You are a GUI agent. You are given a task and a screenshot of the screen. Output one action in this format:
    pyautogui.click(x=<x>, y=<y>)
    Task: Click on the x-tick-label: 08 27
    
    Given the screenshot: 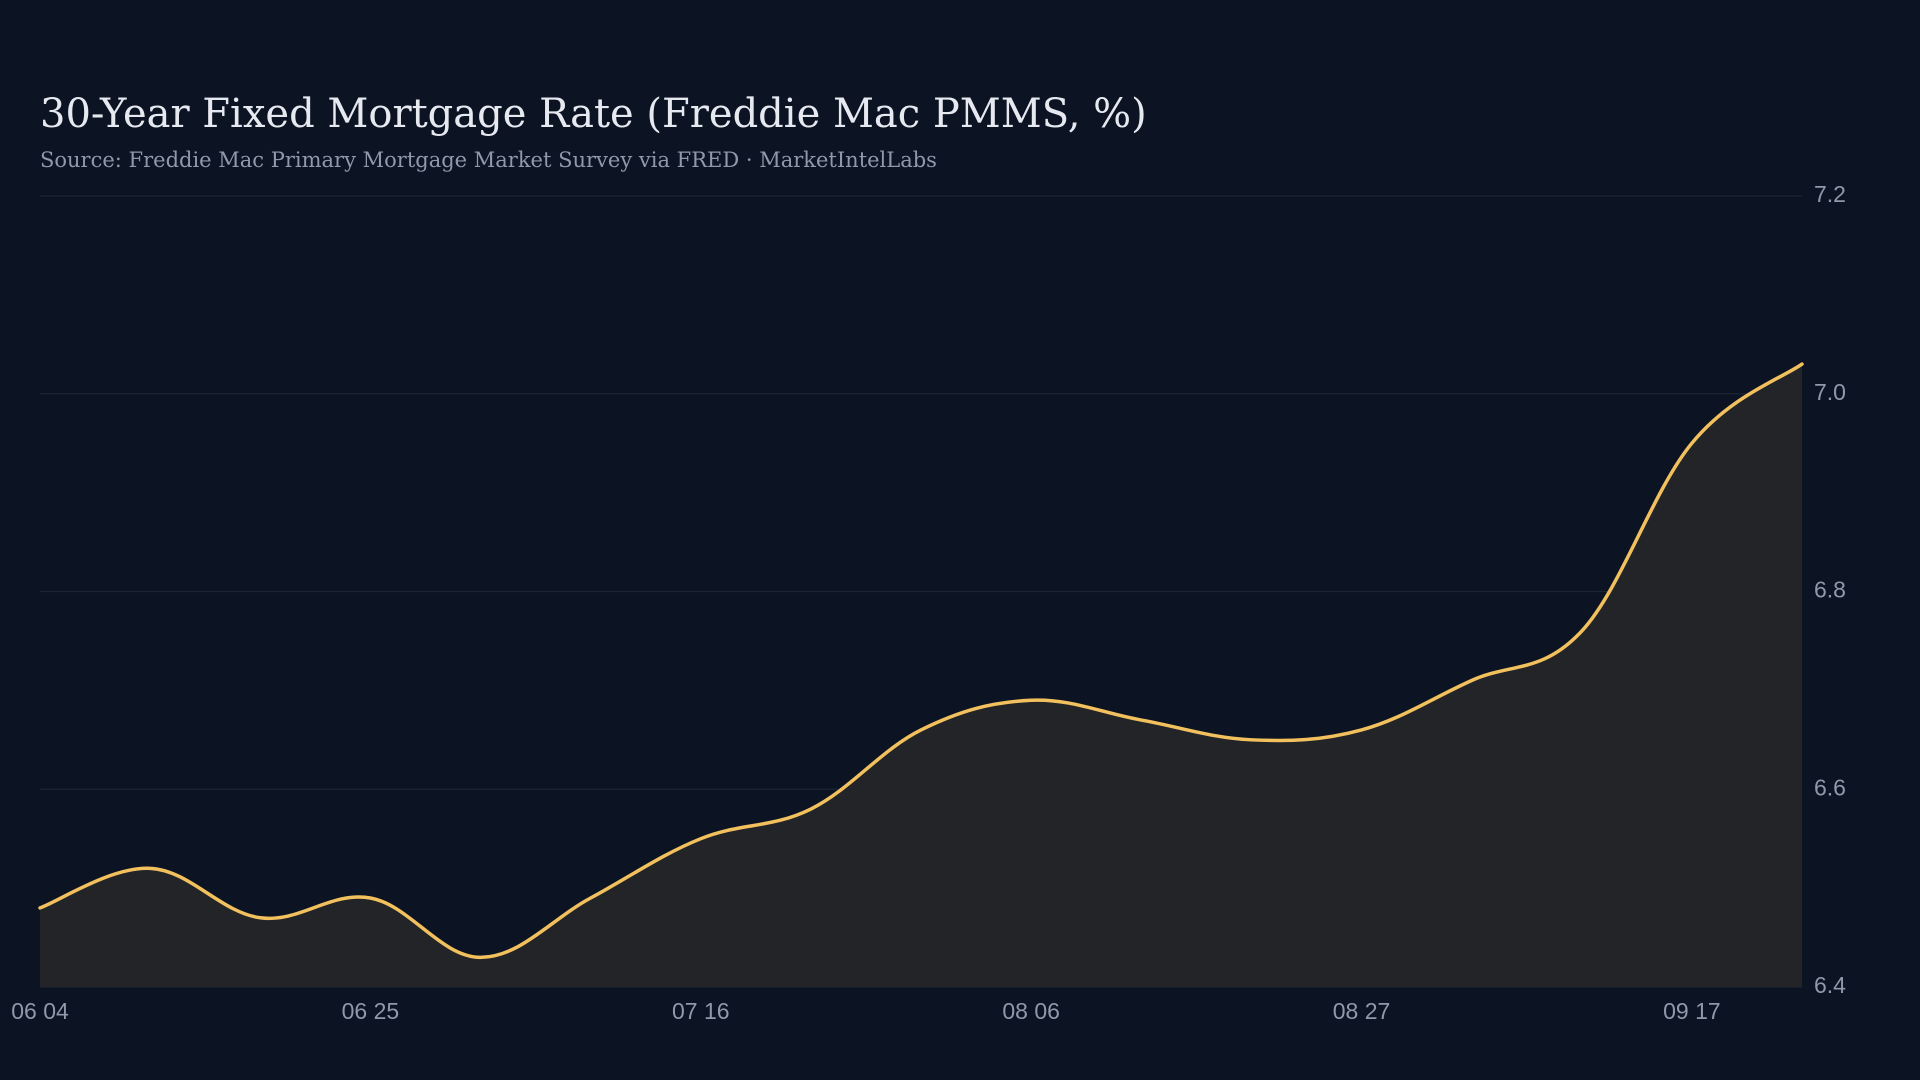 What is the action you would take?
    pyautogui.click(x=1362, y=1011)
    